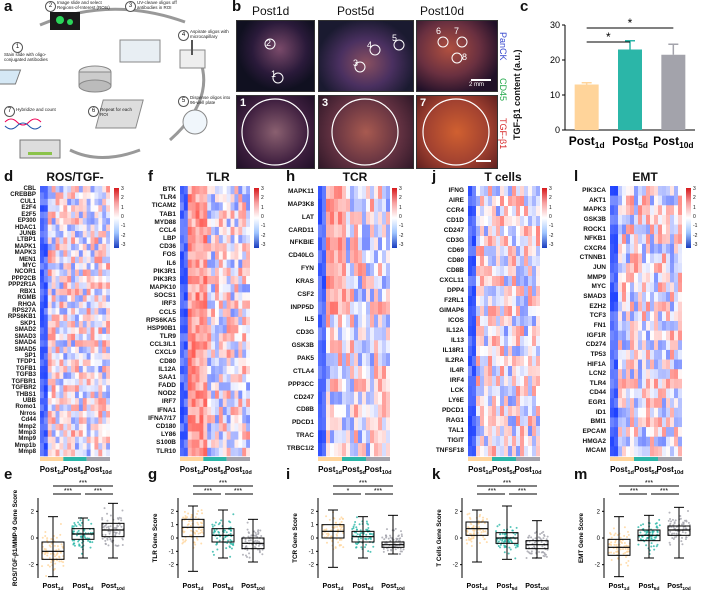 The height and width of the screenshot is (600, 709). Describe the element at coordinates (597, 316) in the screenshot. I see `gene-label: TCF3` at that location.